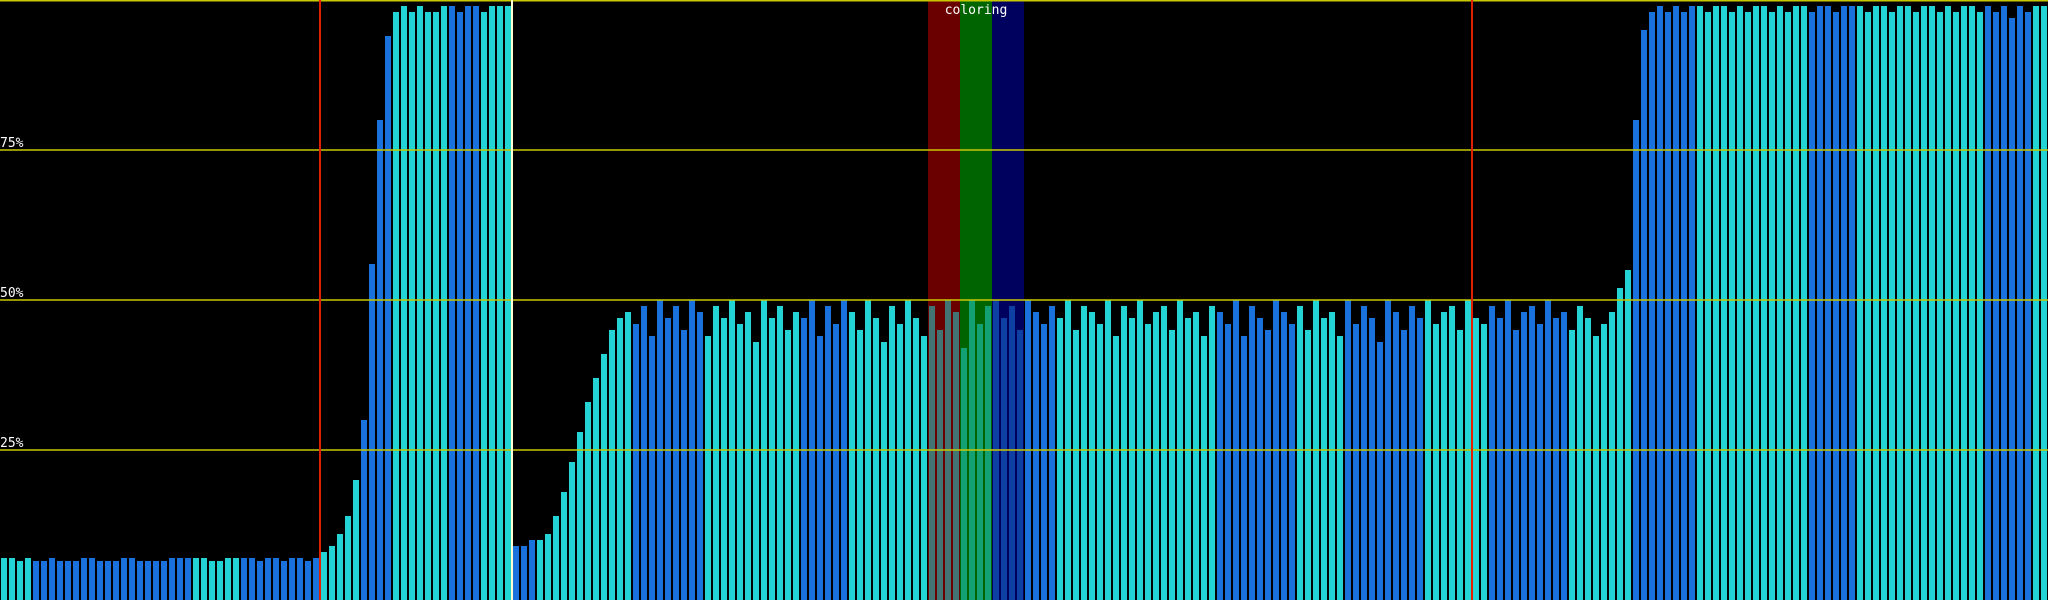 Image resolution: width=2048 pixels, height=600 pixels. Describe the element at coordinates (976, 10) in the screenshot. I see `highlight-label: coloring` at that location.